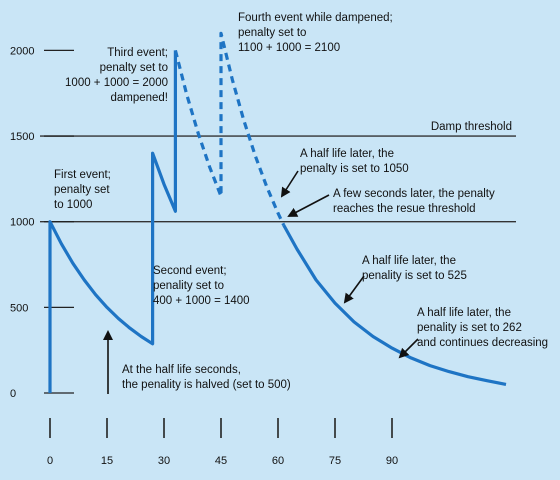  Describe the element at coordinates (22, 51) in the screenshot. I see `y-tick-label: 2000` at that location.